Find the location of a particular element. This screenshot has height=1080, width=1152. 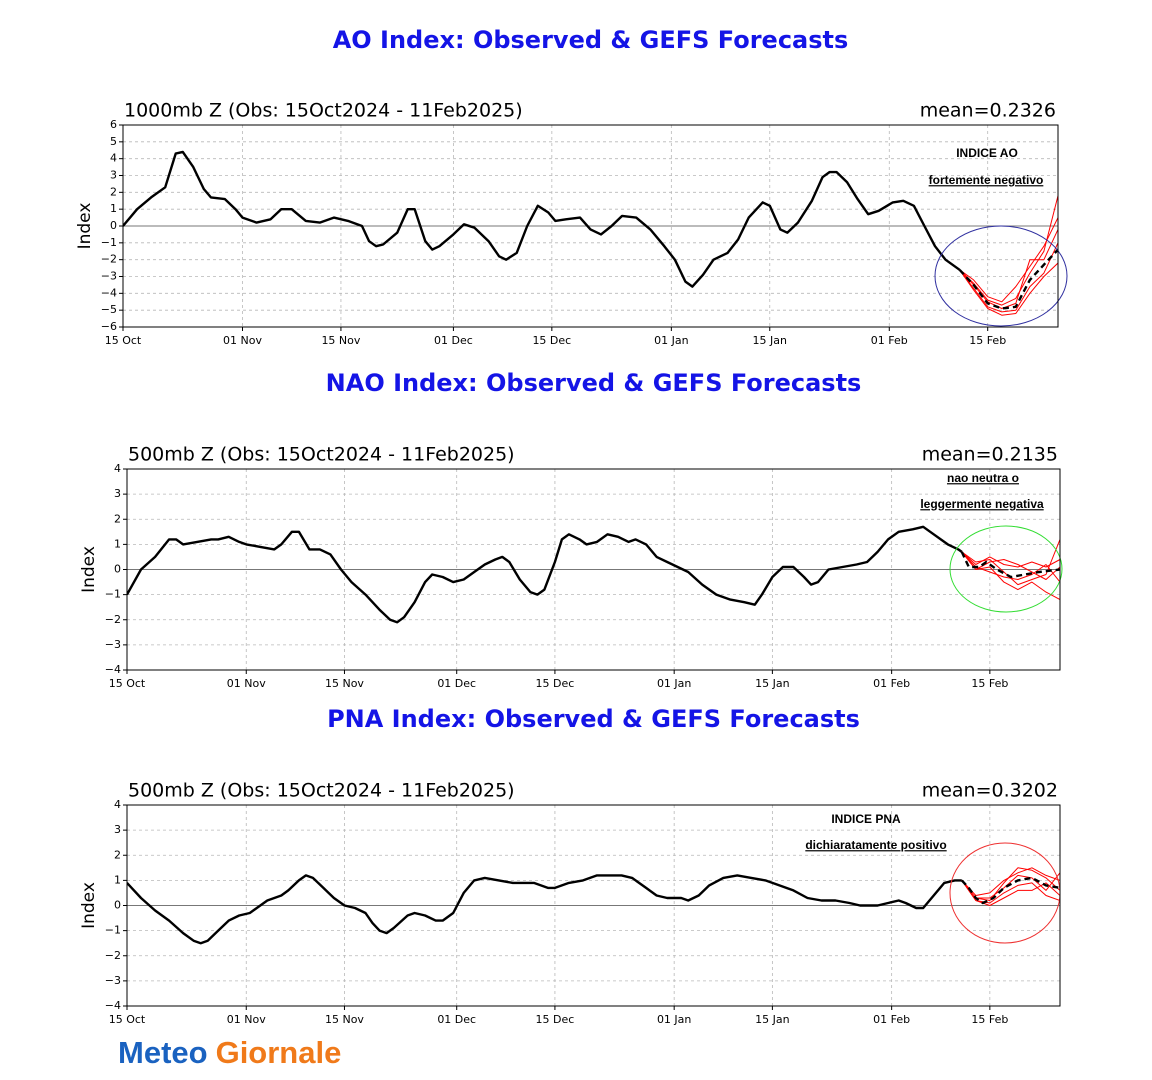

chart-title: NAO Index: Observed & GEFS Forecasts is located at coordinates (594, 383).